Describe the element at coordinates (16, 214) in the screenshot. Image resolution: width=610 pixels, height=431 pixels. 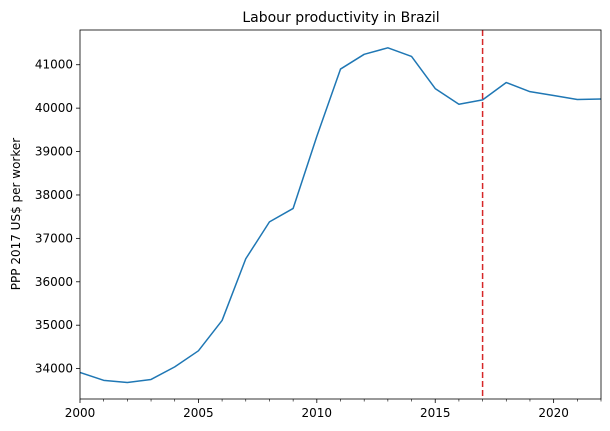
I see `y-axis-label: PPP 2017 US$ per worker` at that location.